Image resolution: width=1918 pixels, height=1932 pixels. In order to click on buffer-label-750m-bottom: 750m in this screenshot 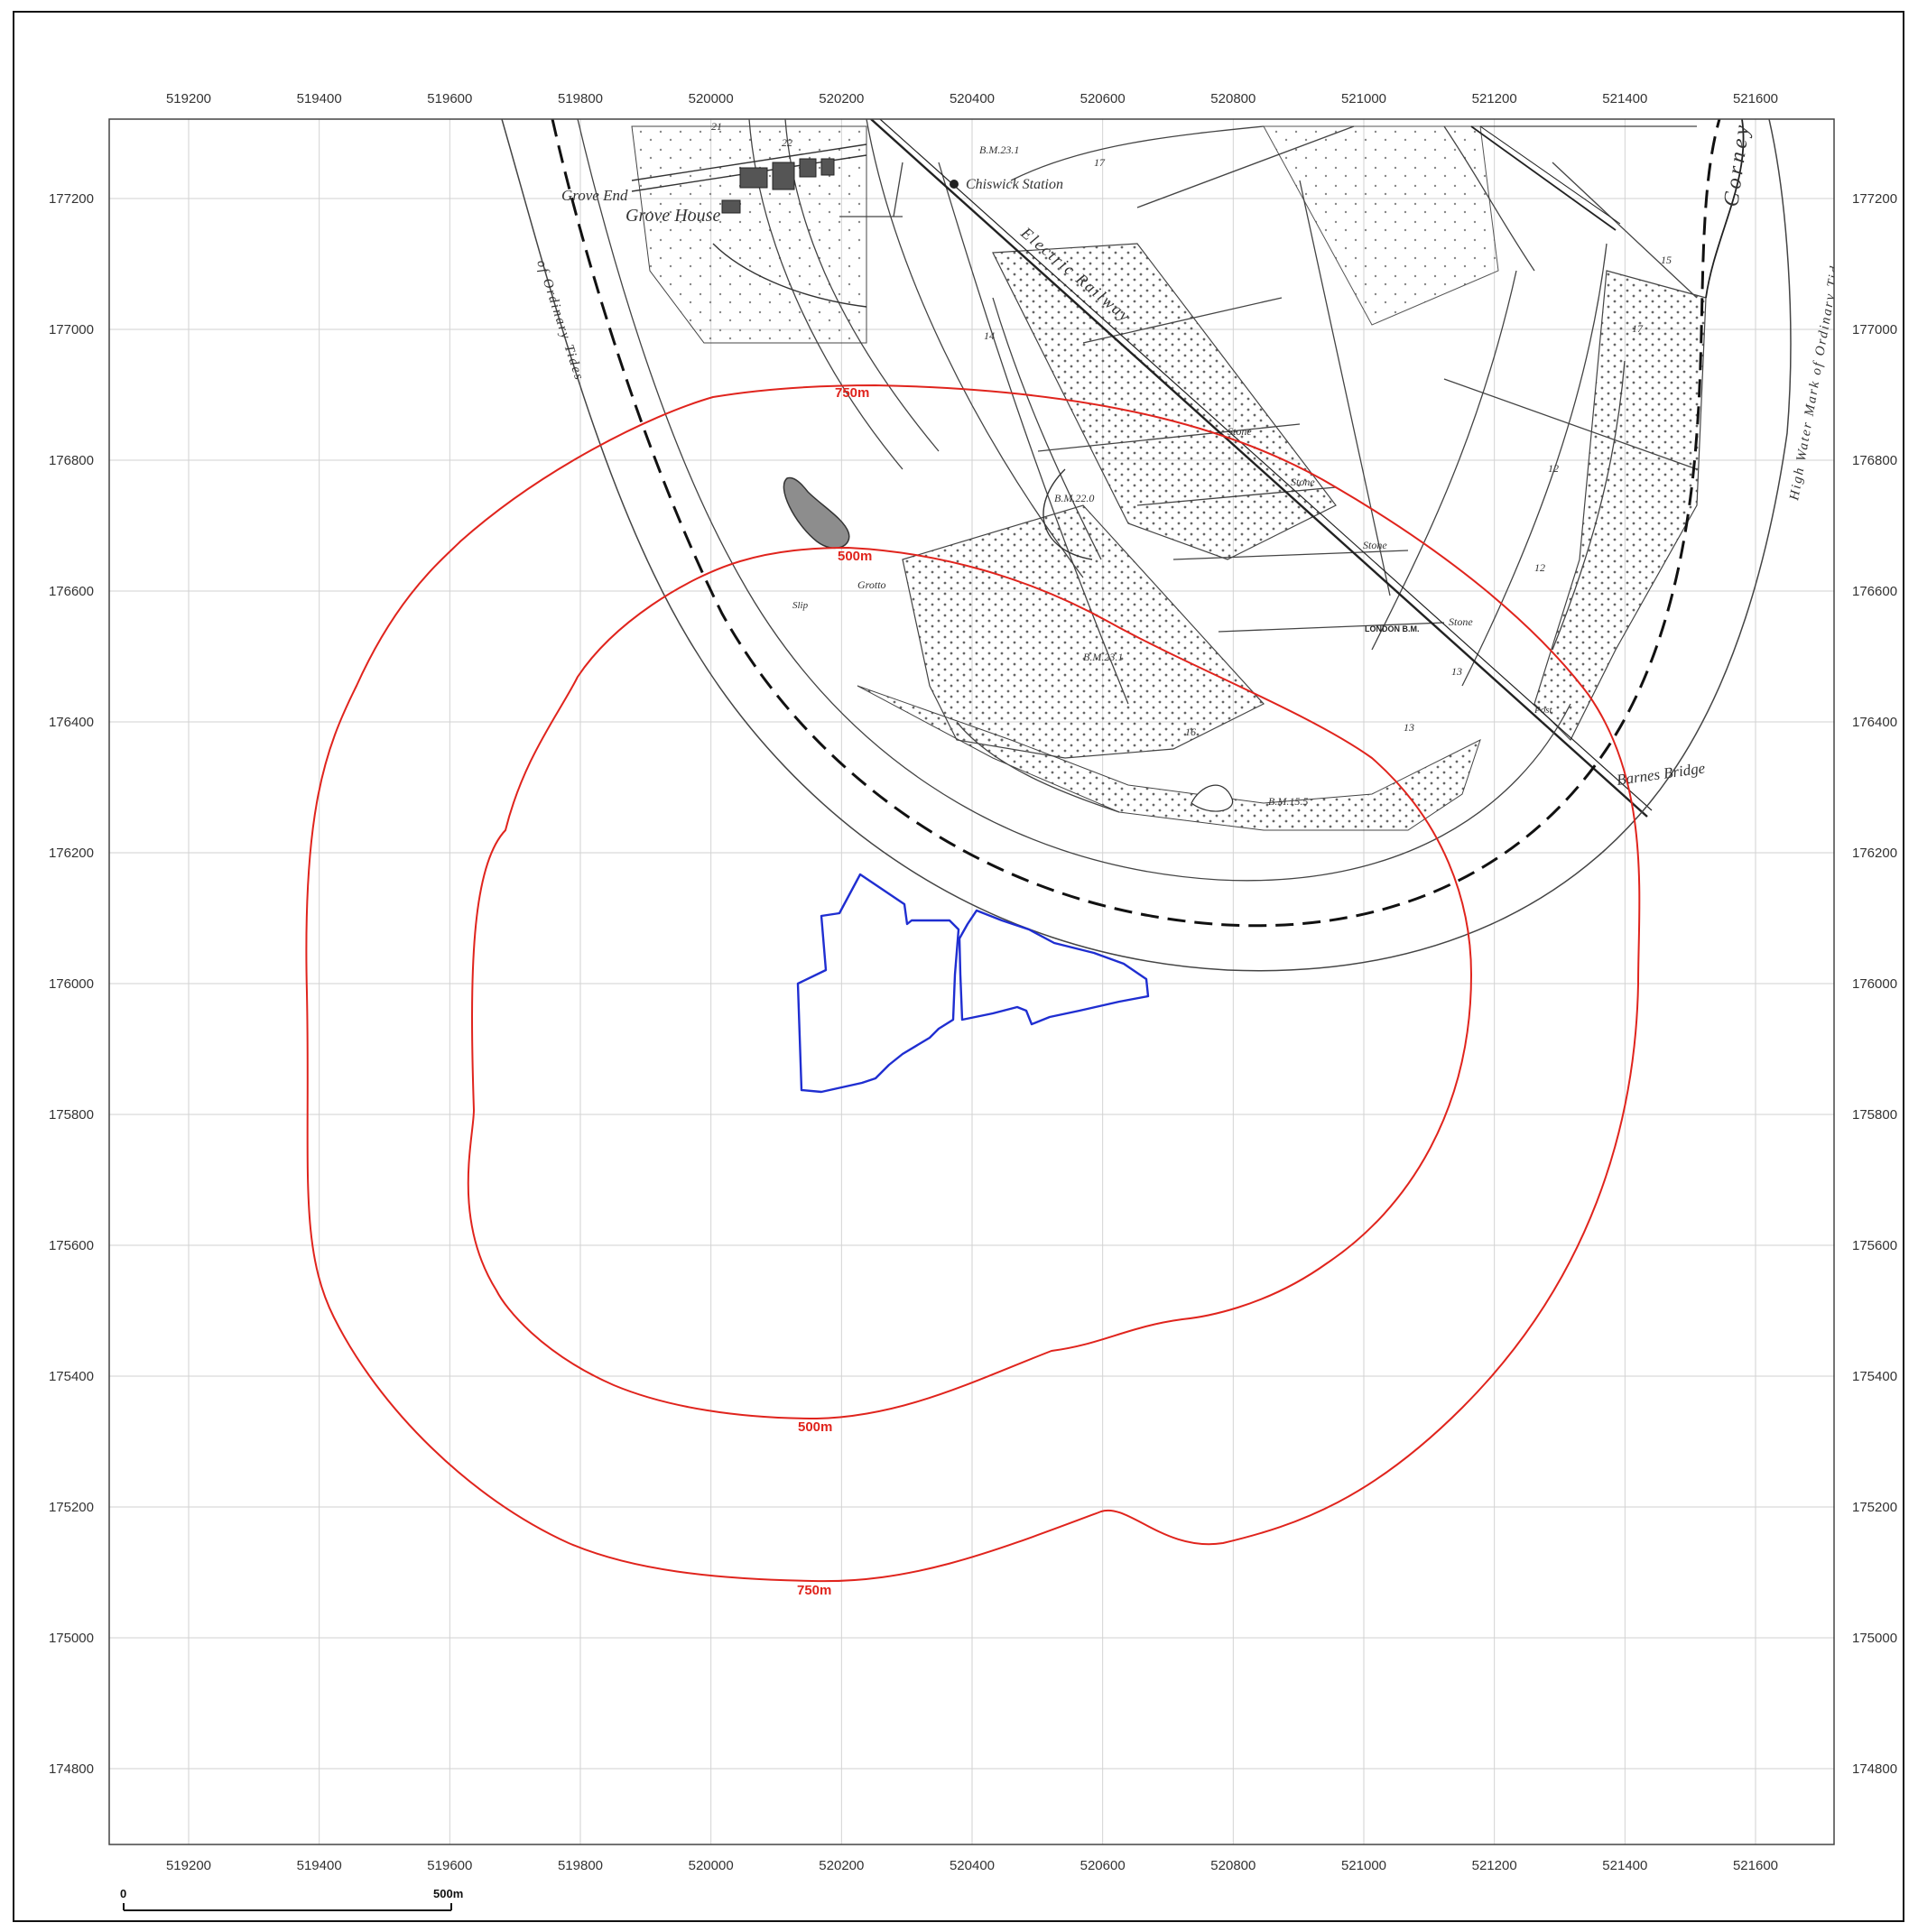, I will do `click(814, 1590)`.